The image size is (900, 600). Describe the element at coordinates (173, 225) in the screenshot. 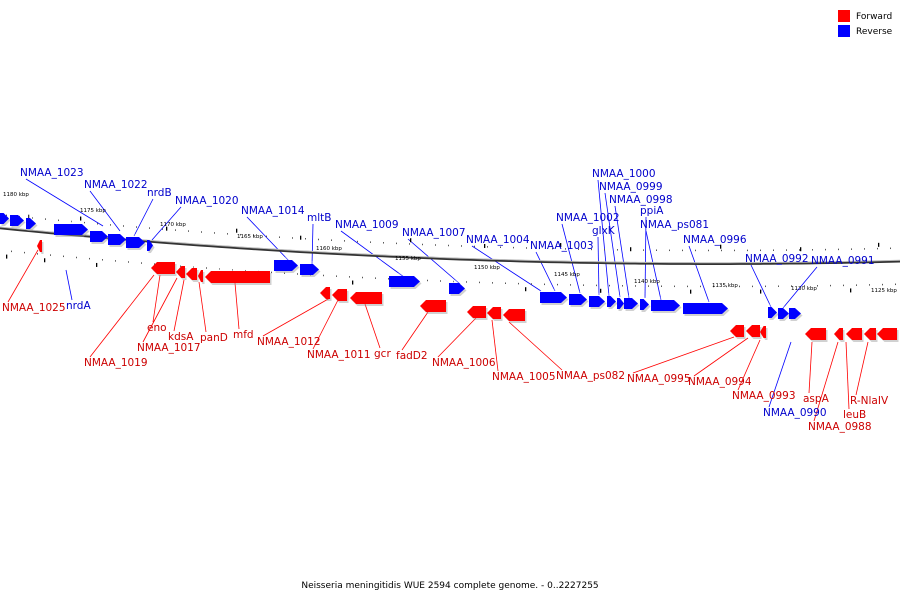

I see `kbp-tick-label: 1170 kbp` at that location.